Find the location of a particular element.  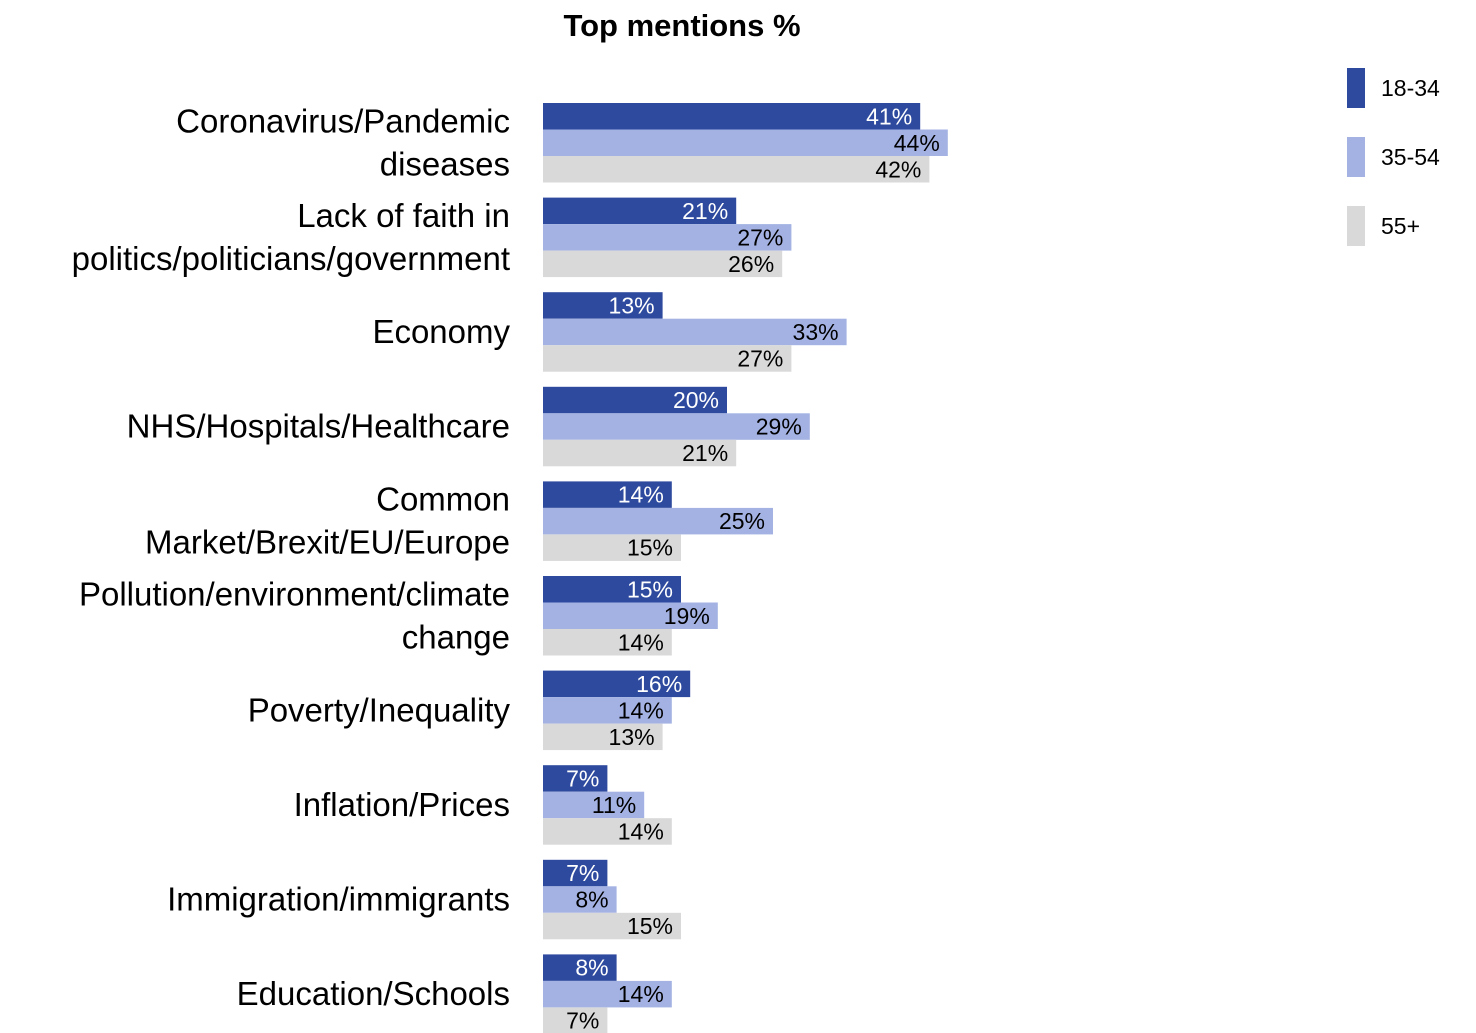

value-label-35-54-inflation-prices: 11% is located at coordinates (614, 805).